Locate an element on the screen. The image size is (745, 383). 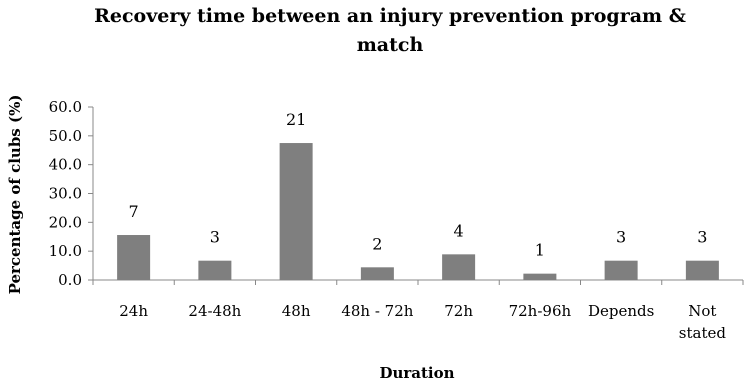
x-axis-ticks is located at coordinates (418, 282).